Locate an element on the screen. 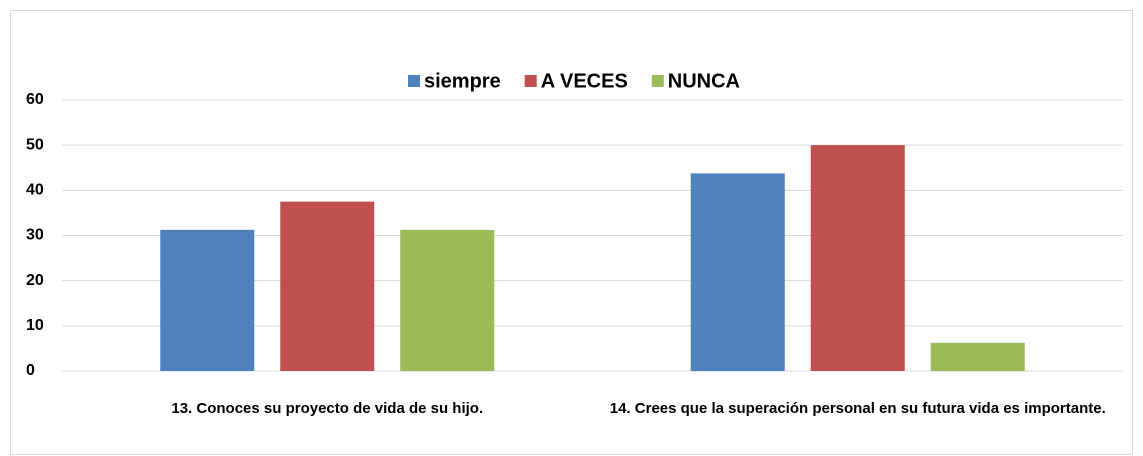 This screenshot has height=456, width=1143. y-tick-label: 10 is located at coordinates (35, 325).